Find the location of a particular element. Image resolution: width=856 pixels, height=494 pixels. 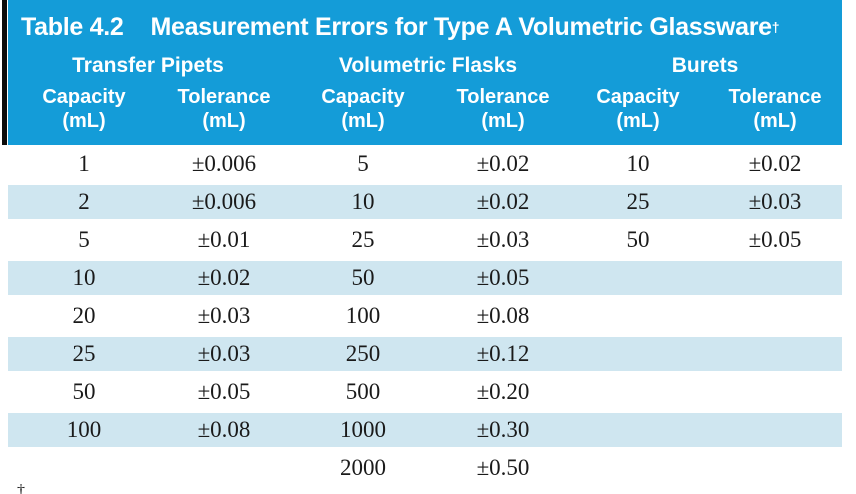

cell-capacity: 2 is located at coordinates (84, 201).